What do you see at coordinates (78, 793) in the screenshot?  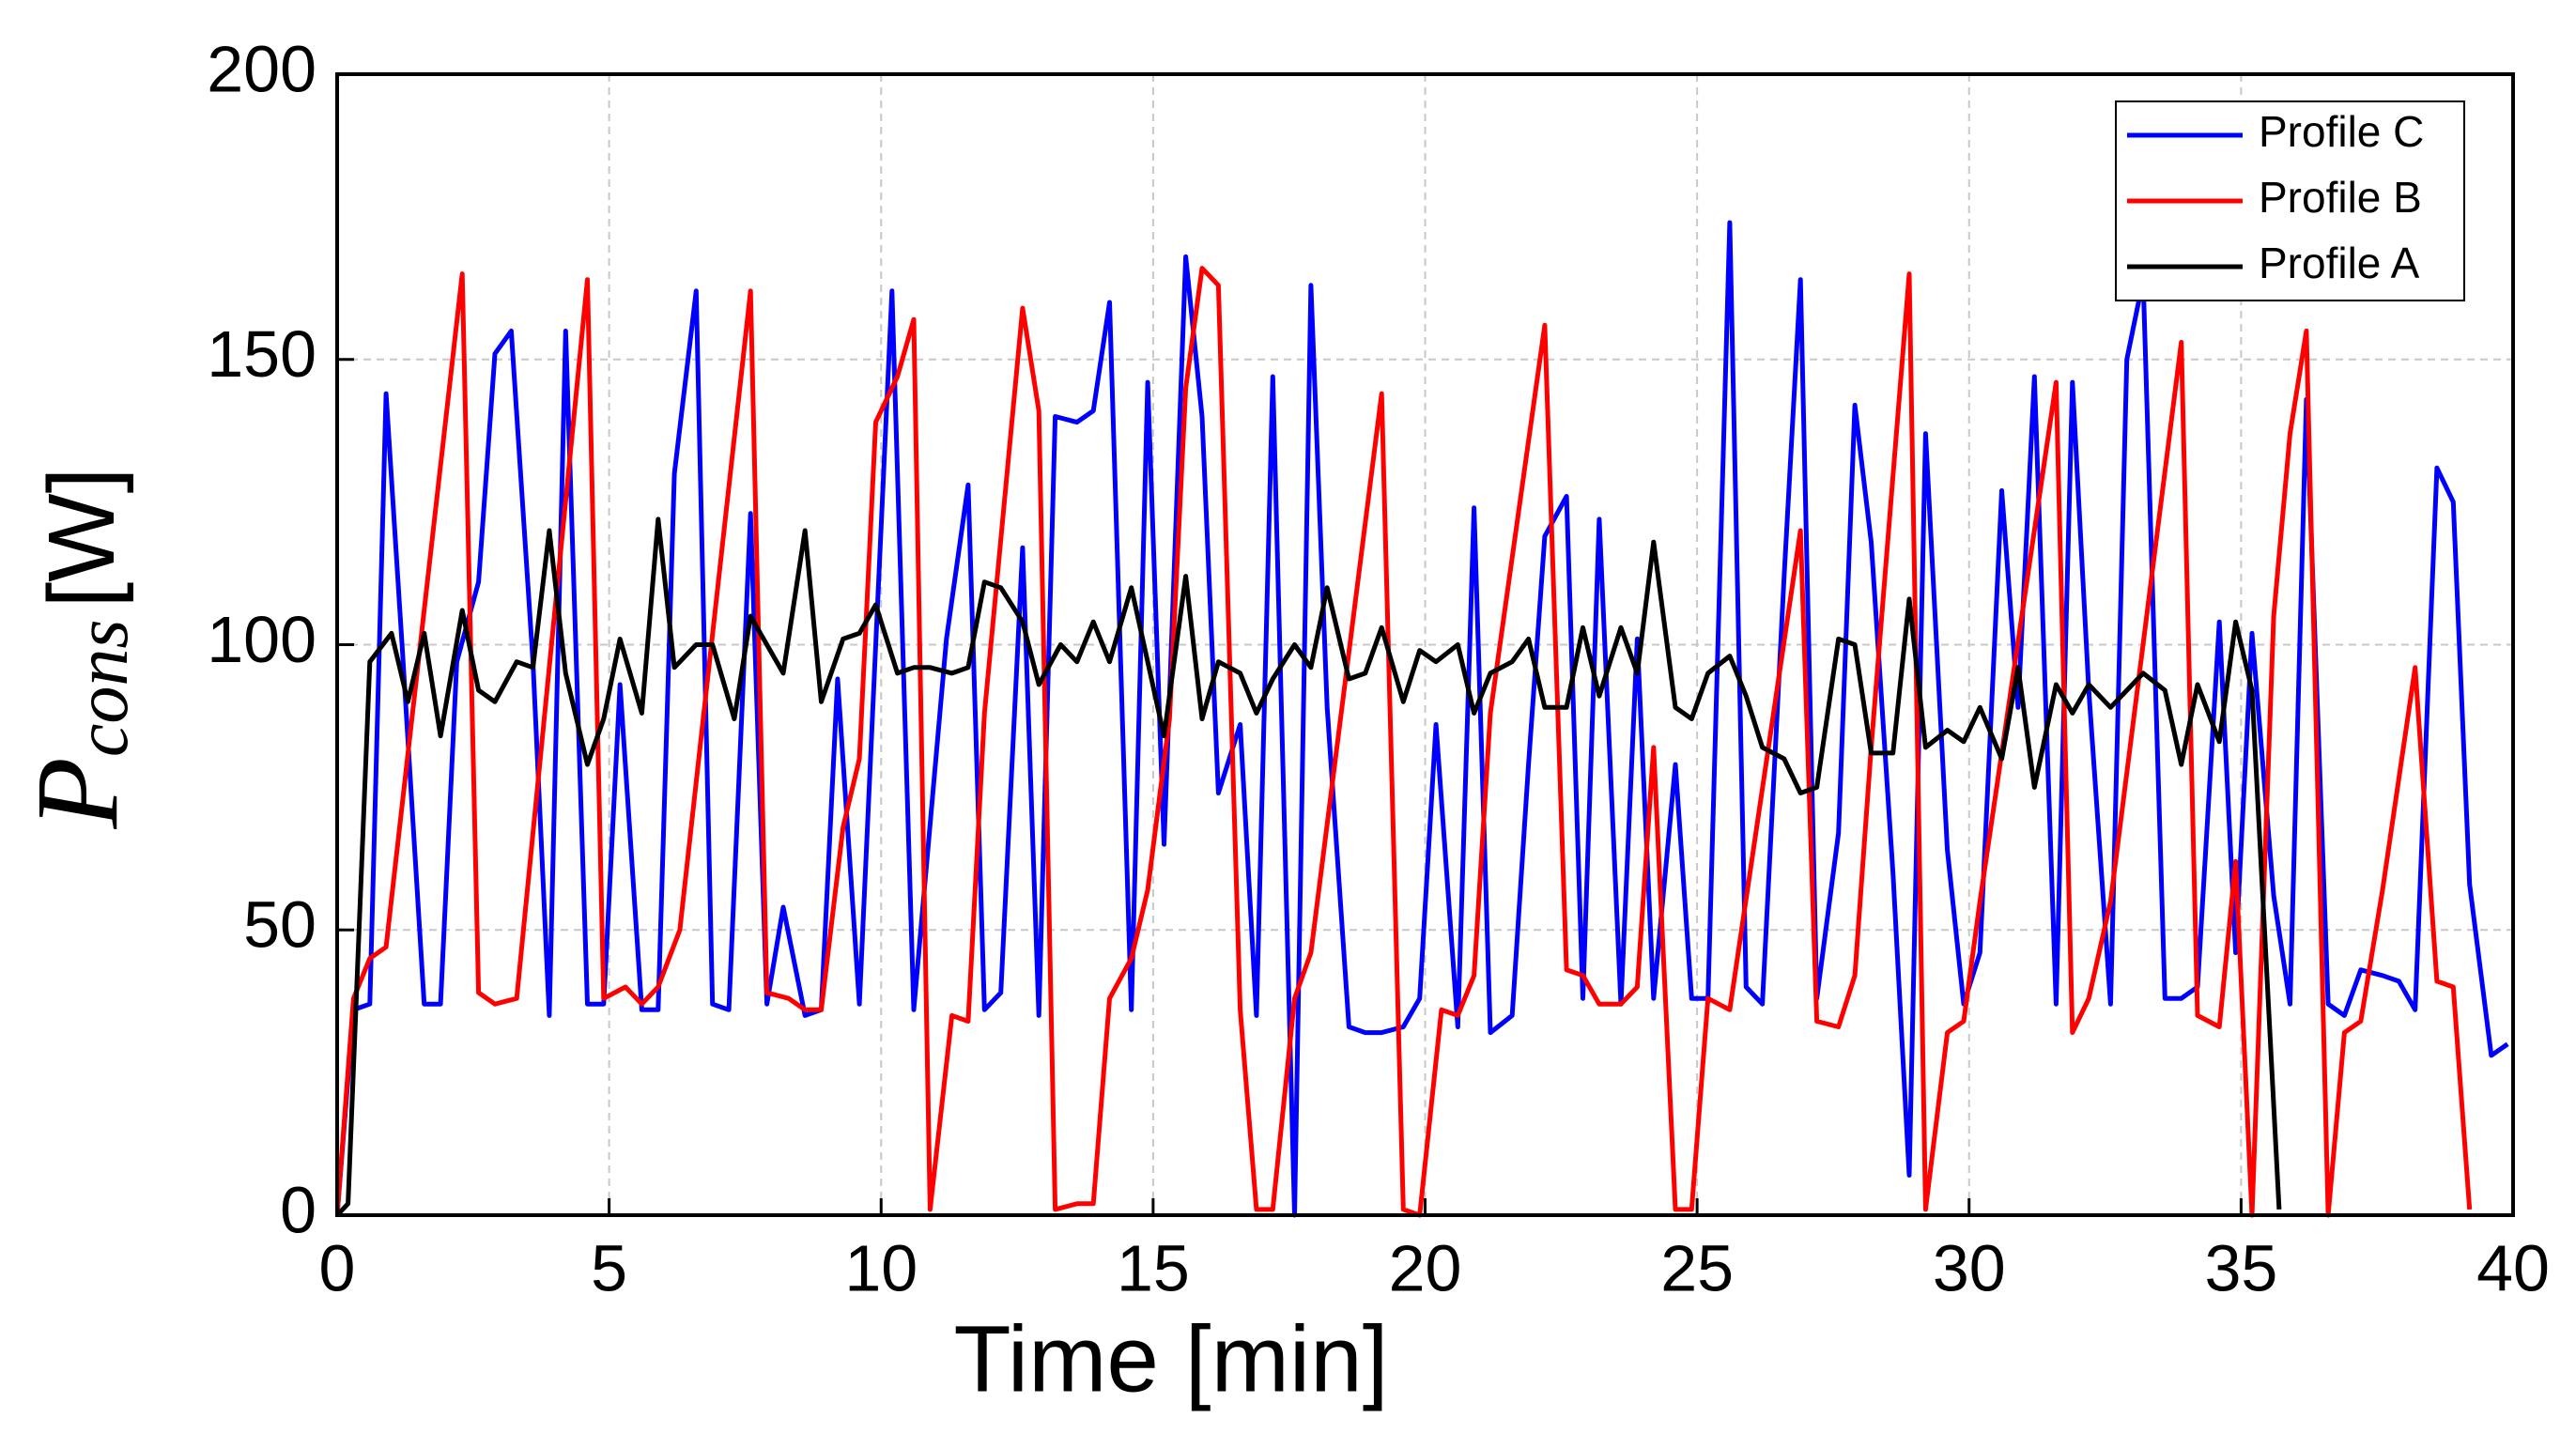 I see `y-label-symbol: P` at bounding box center [78, 793].